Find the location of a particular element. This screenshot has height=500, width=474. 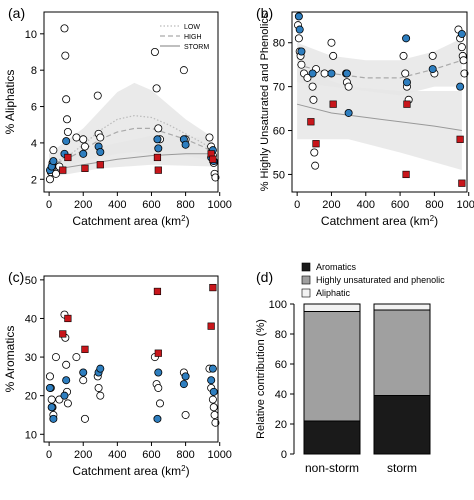

fit-line-storm is located at coordinates (131, 162).